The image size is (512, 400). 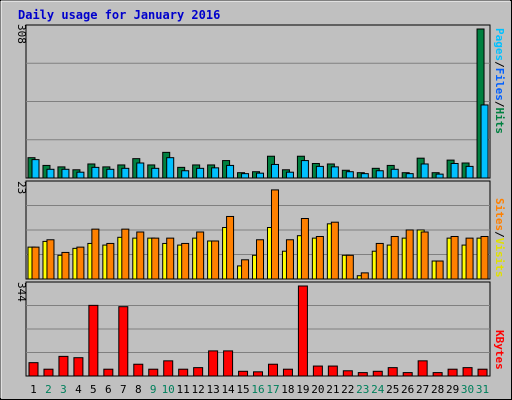 I want to click on x-tick-label: 7, so click(x=123, y=389).